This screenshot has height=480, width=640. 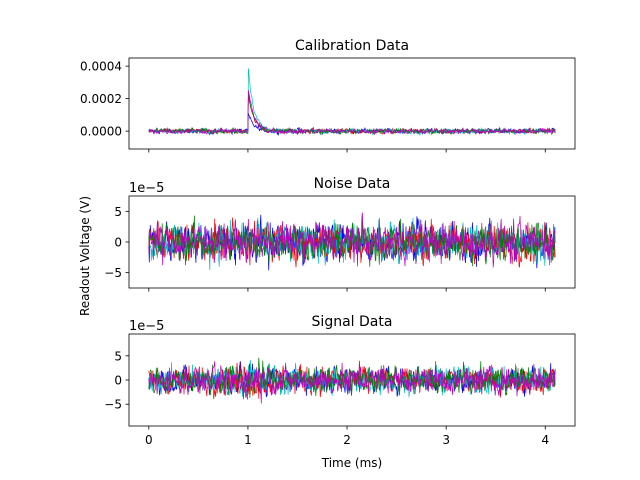 What do you see at coordinates (347, 440) in the screenshot?
I see `signal-x-tick-label: 2` at bounding box center [347, 440].